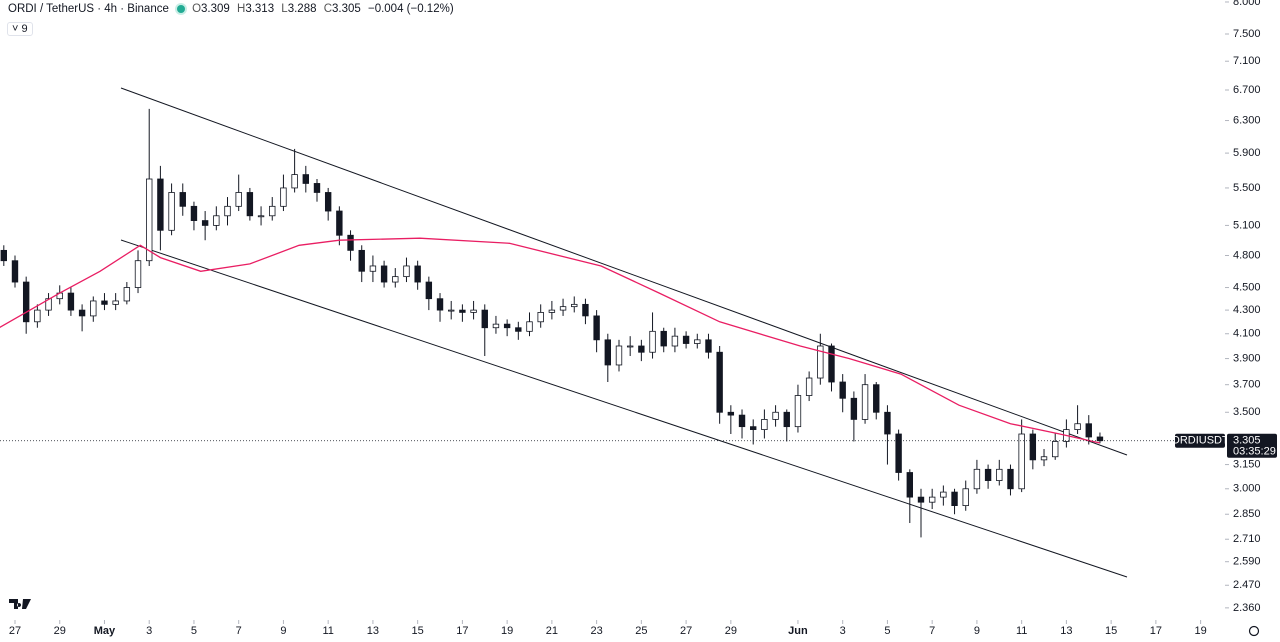 Image resolution: width=1280 pixels, height=642 pixels. What do you see at coordinates (1247, 358) in the screenshot?
I see `y-tick-label: 3.900` at bounding box center [1247, 358].